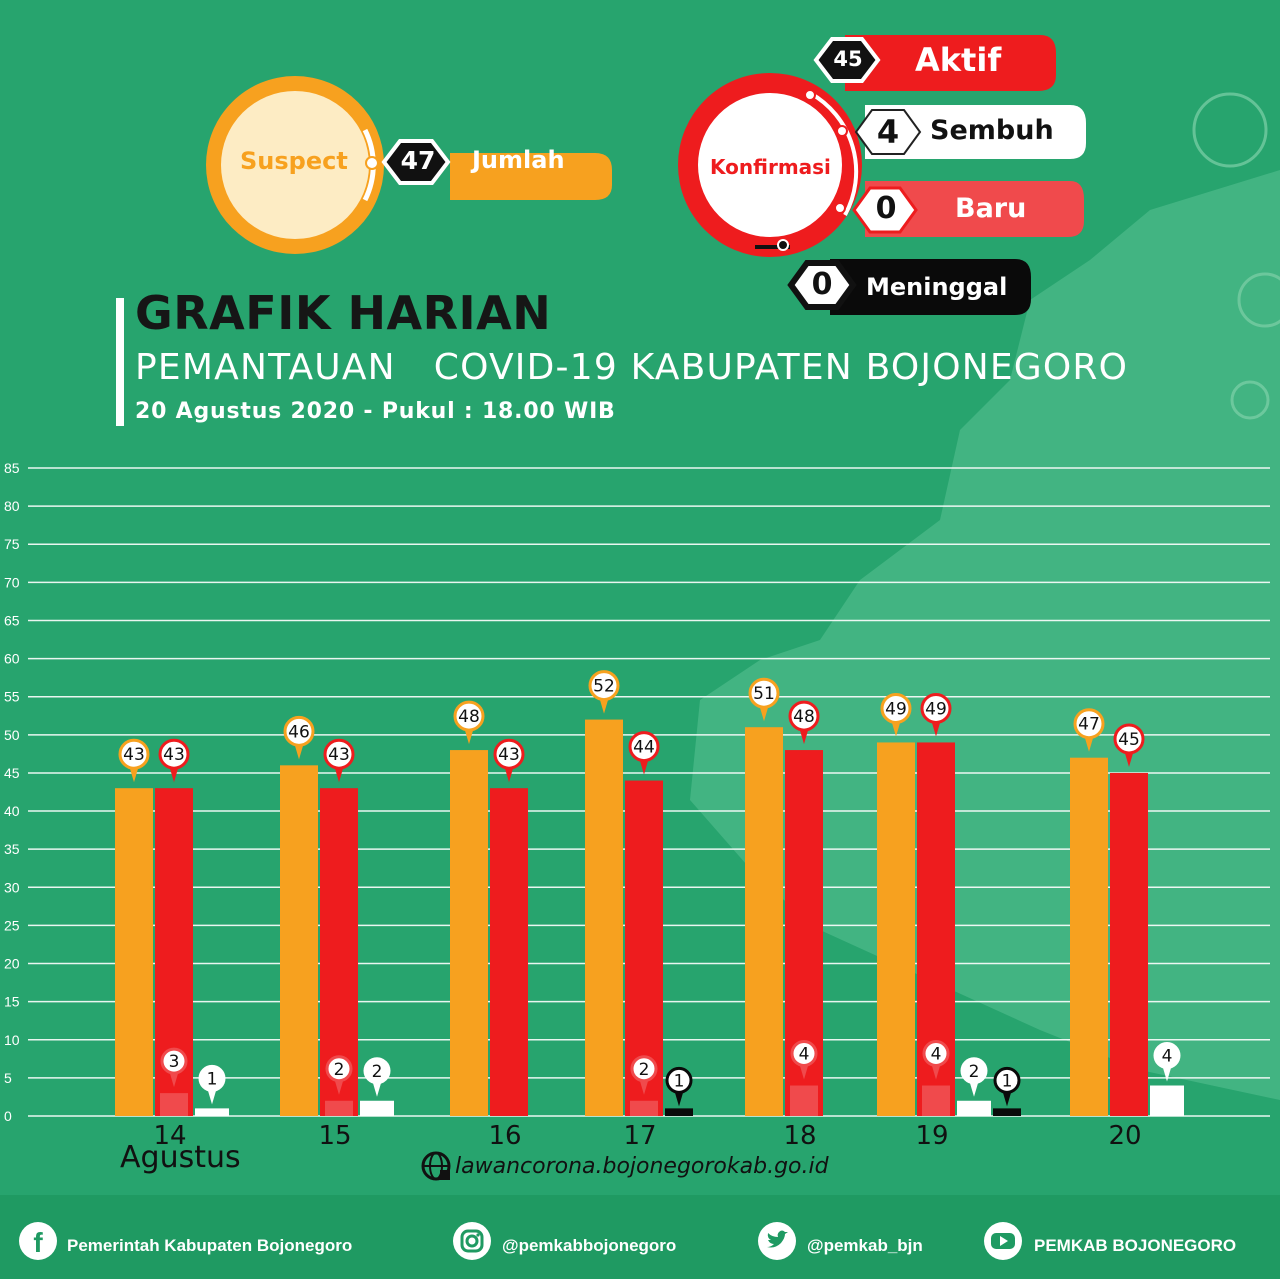 The image size is (1280, 1279). What do you see at coordinates (12, 506) in the screenshot?
I see `y-tick-label: 80` at bounding box center [12, 506].